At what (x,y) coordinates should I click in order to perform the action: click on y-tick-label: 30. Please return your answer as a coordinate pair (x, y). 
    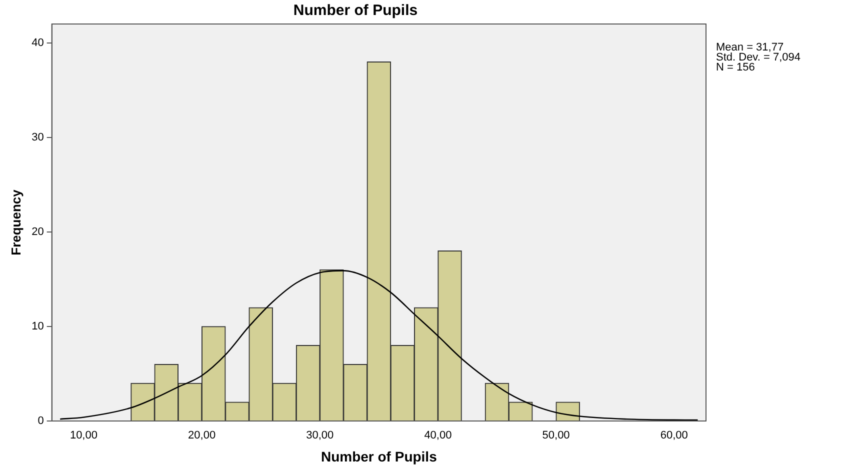
    Looking at the image, I should click on (38, 137).